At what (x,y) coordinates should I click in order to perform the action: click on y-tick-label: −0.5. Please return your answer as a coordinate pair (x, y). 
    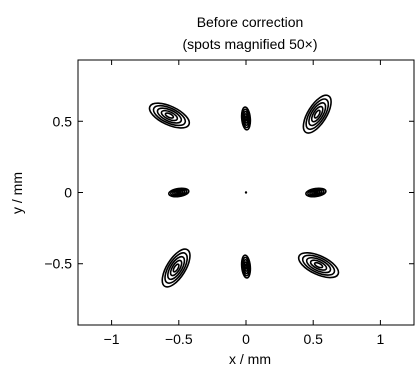
    Looking at the image, I should click on (58, 264).